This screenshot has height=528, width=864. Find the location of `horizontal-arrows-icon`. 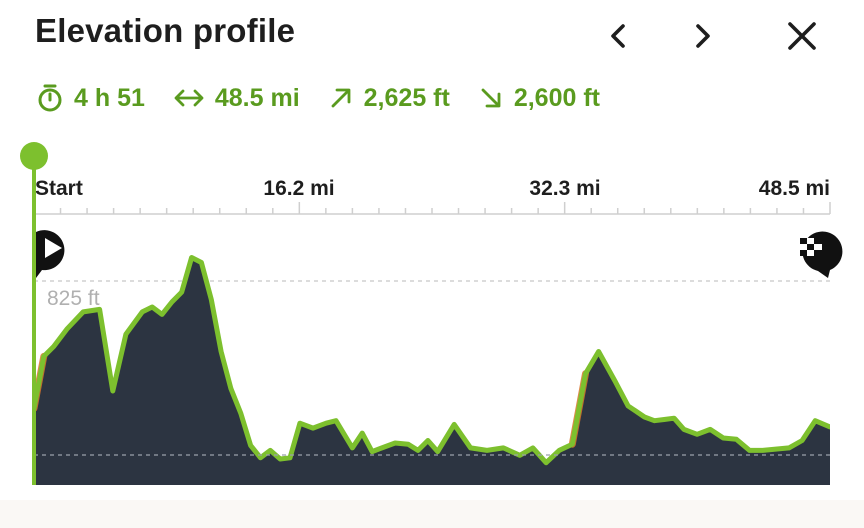

horizontal-arrows-icon is located at coordinates (189, 98).